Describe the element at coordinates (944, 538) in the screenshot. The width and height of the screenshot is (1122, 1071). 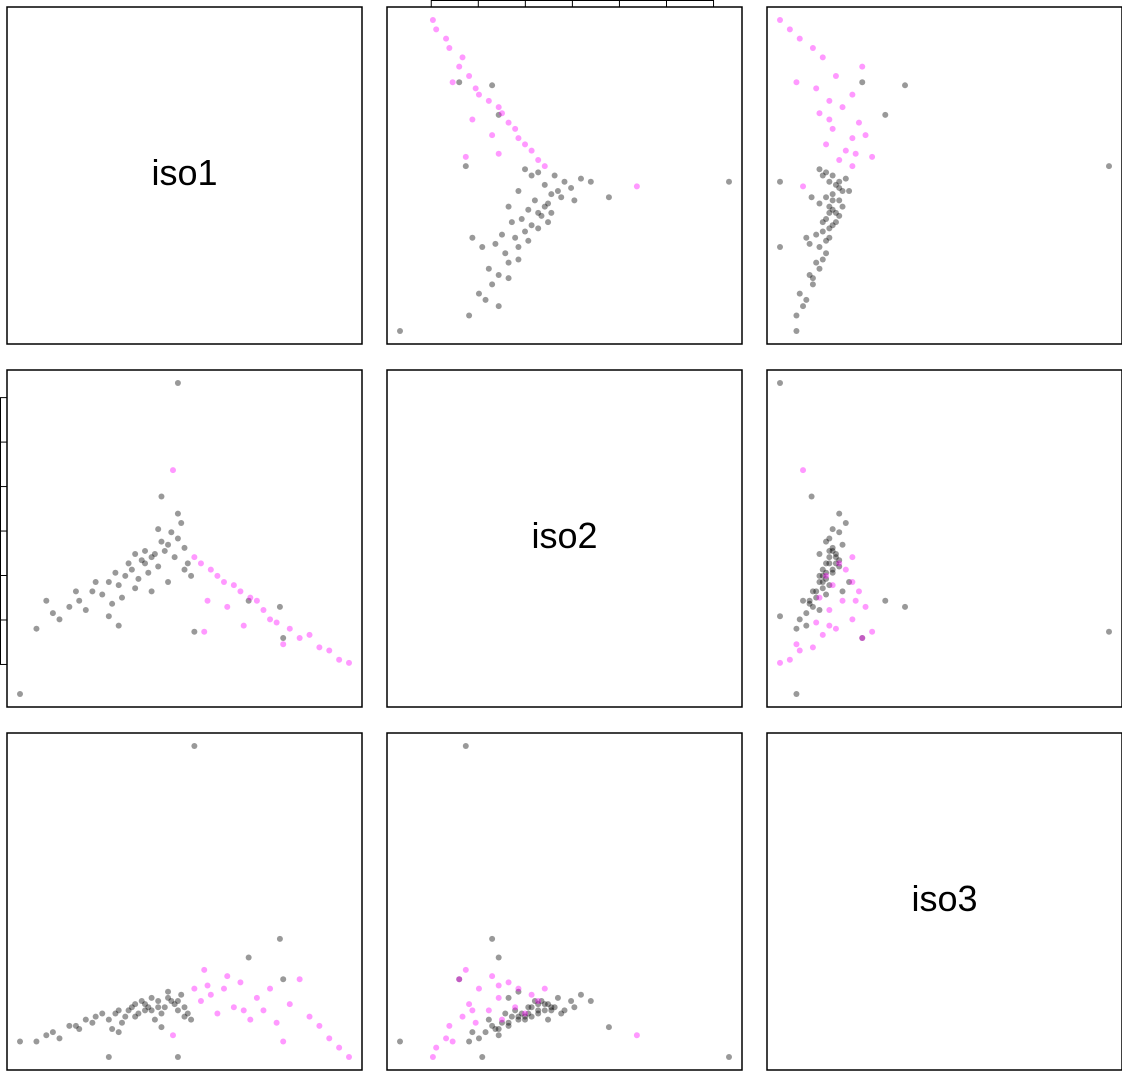
I see `panel-frame` at that location.